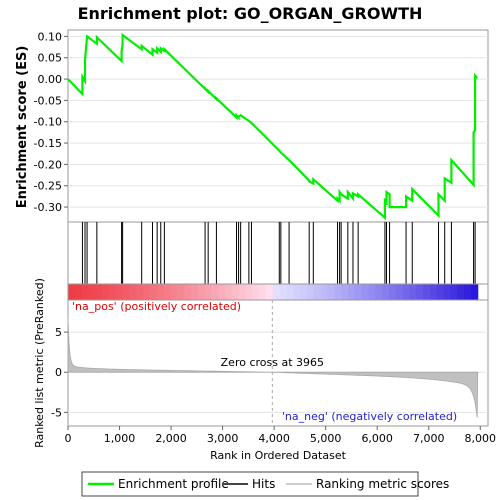 This screenshot has height=500, width=500. Describe the element at coordinates (429, 438) in the screenshot. I see `x-tick-label: 7,000` at that location.